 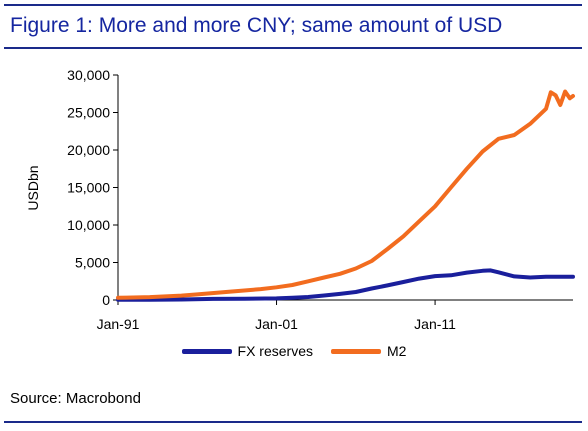 I want to click on legend-swatch-fx, so click(x=206, y=351).